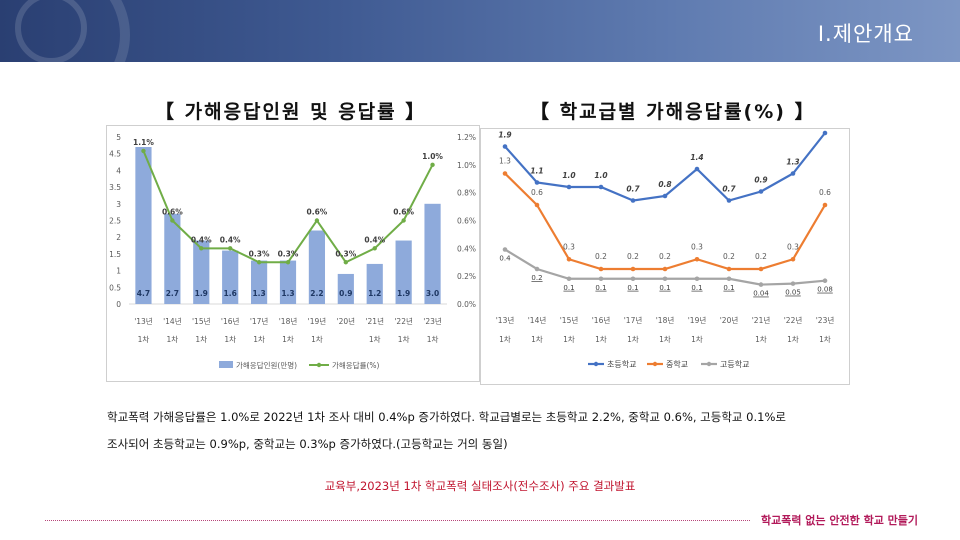  I want to click on elementary-value-label: 0.7, so click(729, 189).